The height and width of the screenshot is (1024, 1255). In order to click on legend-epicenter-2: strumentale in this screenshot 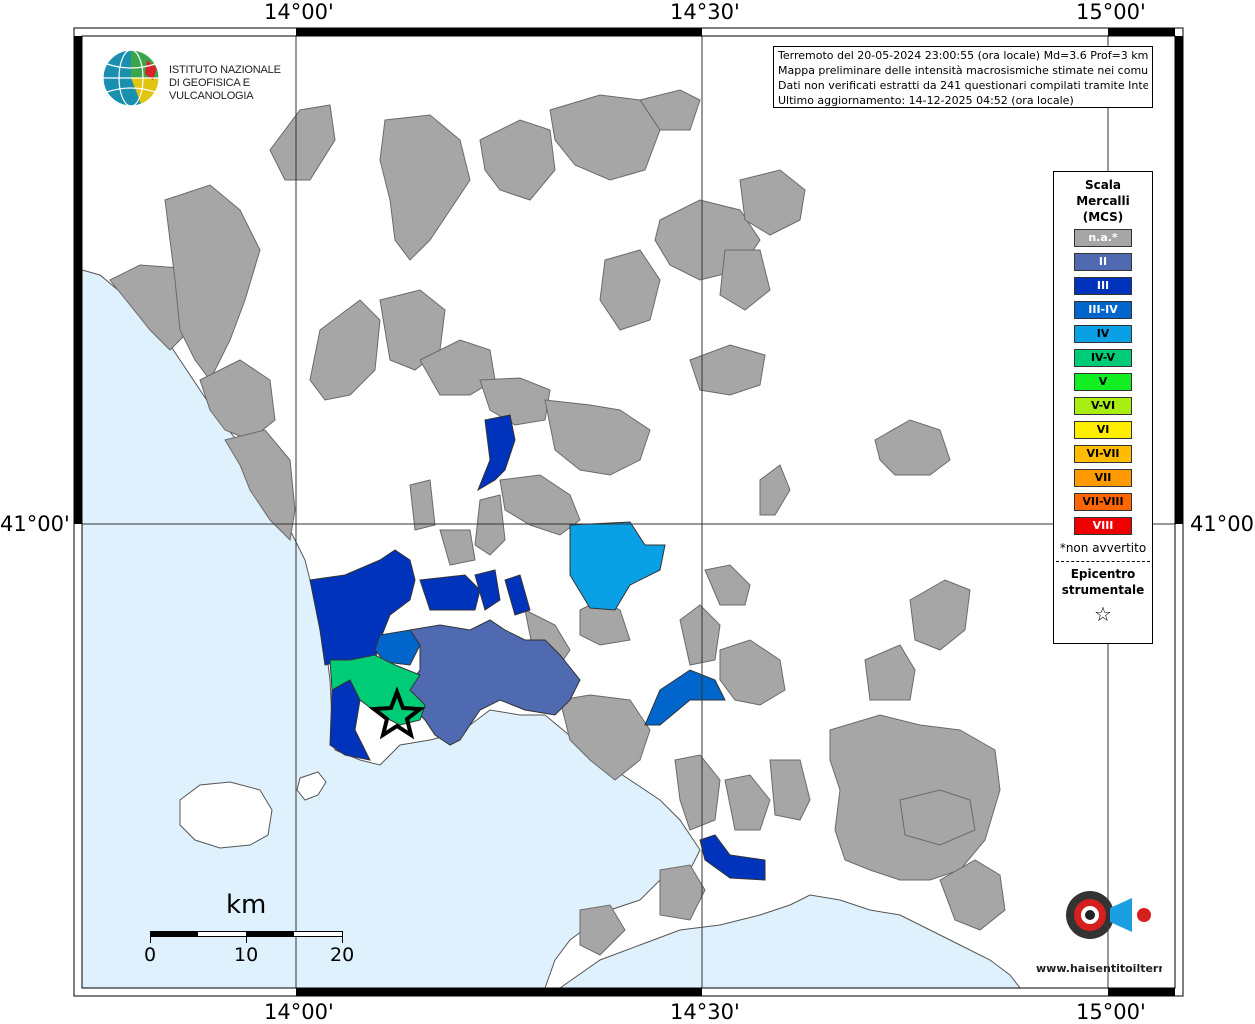, I will do `click(1103, 590)`.